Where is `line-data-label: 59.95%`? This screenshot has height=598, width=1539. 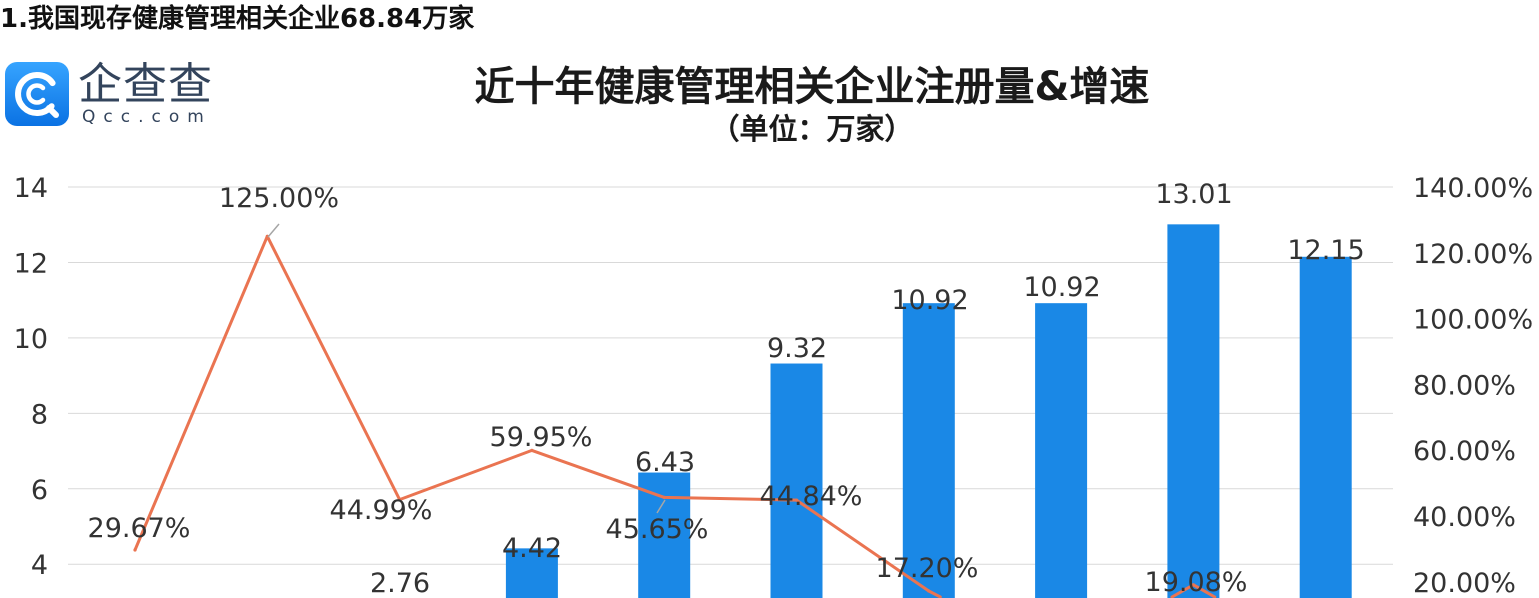 line-data-label: 59.95% is located at coordinates (541, 437).